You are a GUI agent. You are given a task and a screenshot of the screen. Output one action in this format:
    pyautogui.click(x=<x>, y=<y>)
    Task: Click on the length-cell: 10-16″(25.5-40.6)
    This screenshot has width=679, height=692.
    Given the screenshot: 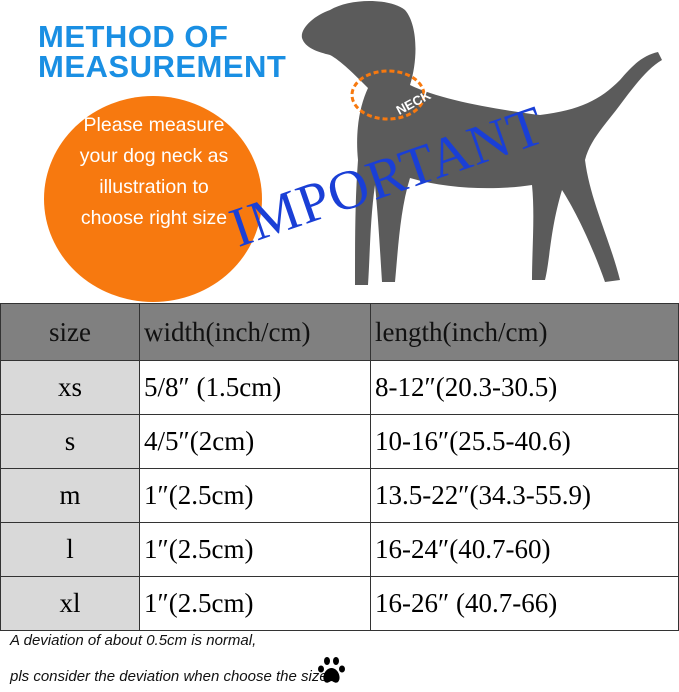 What is the action you would take?
    pyautogui.click(x=524, y=441)
    